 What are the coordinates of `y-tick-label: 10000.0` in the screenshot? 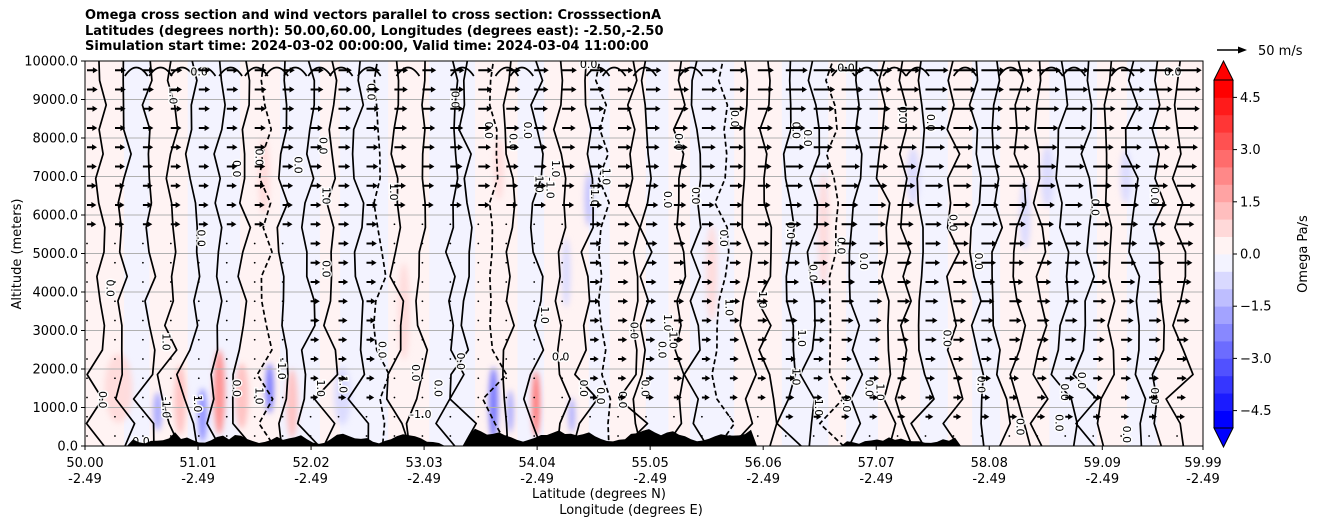 It's located at (51, 62).